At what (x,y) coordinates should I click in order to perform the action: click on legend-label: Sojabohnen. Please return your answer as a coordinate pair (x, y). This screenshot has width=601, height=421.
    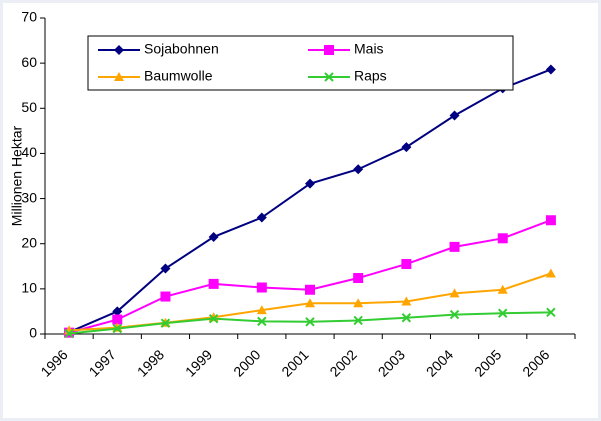
    Looking at the image, I should click on (181, 49).